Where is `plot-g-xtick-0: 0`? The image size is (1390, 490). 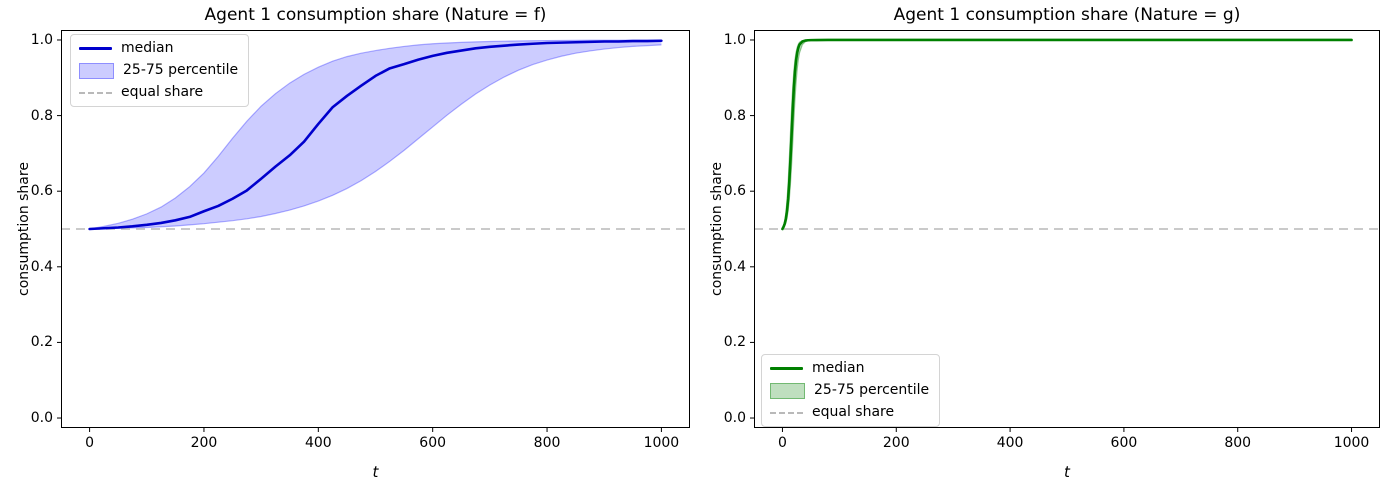
plot-g-xtick-0: 0 is located at coordinates (782, 443).